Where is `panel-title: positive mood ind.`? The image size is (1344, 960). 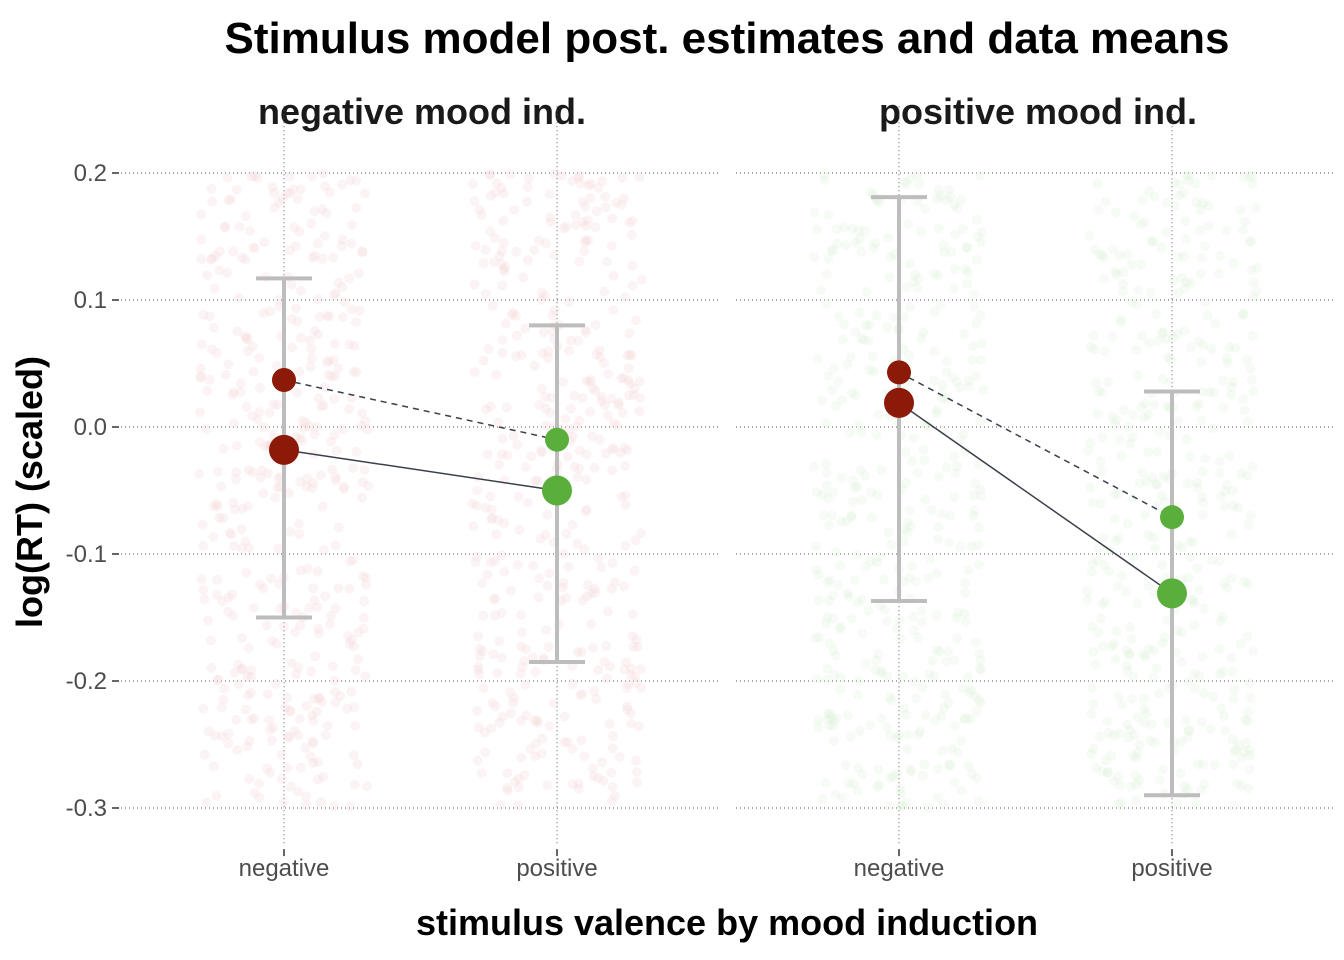
panel-title: positive mood ind. is located at coordinates (1038, 111).